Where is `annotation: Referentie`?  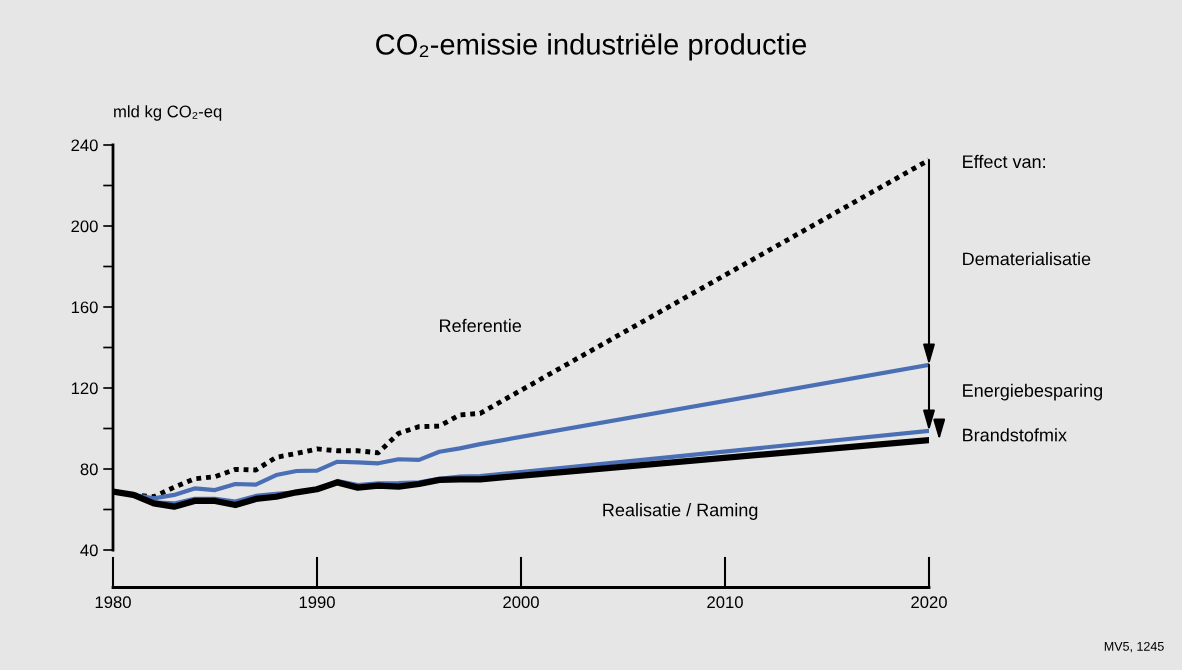 annotation: Referentie is located at coordinates (481, 325).